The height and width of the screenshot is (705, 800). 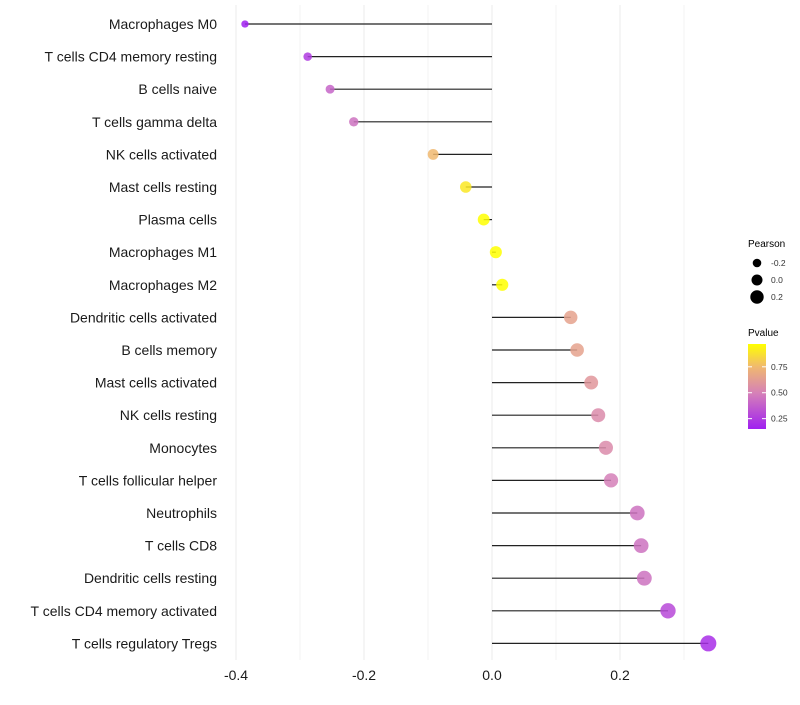 I want to click on category-label: Monocytes, so click(x=183, y=448).